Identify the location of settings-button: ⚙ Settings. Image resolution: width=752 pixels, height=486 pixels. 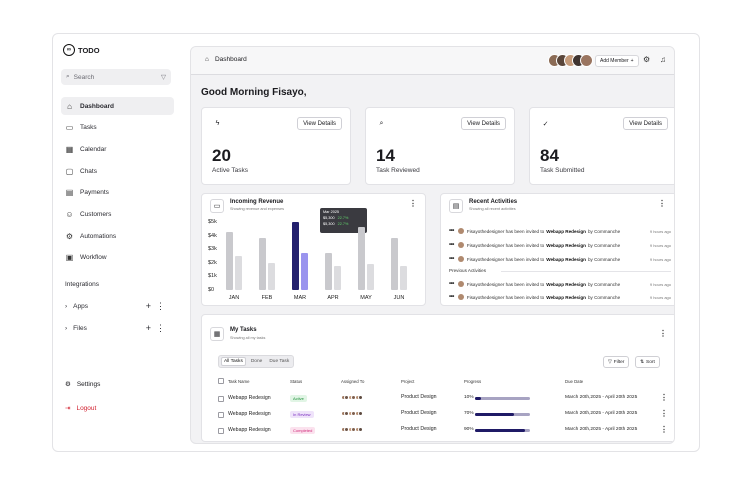
(82, 384).